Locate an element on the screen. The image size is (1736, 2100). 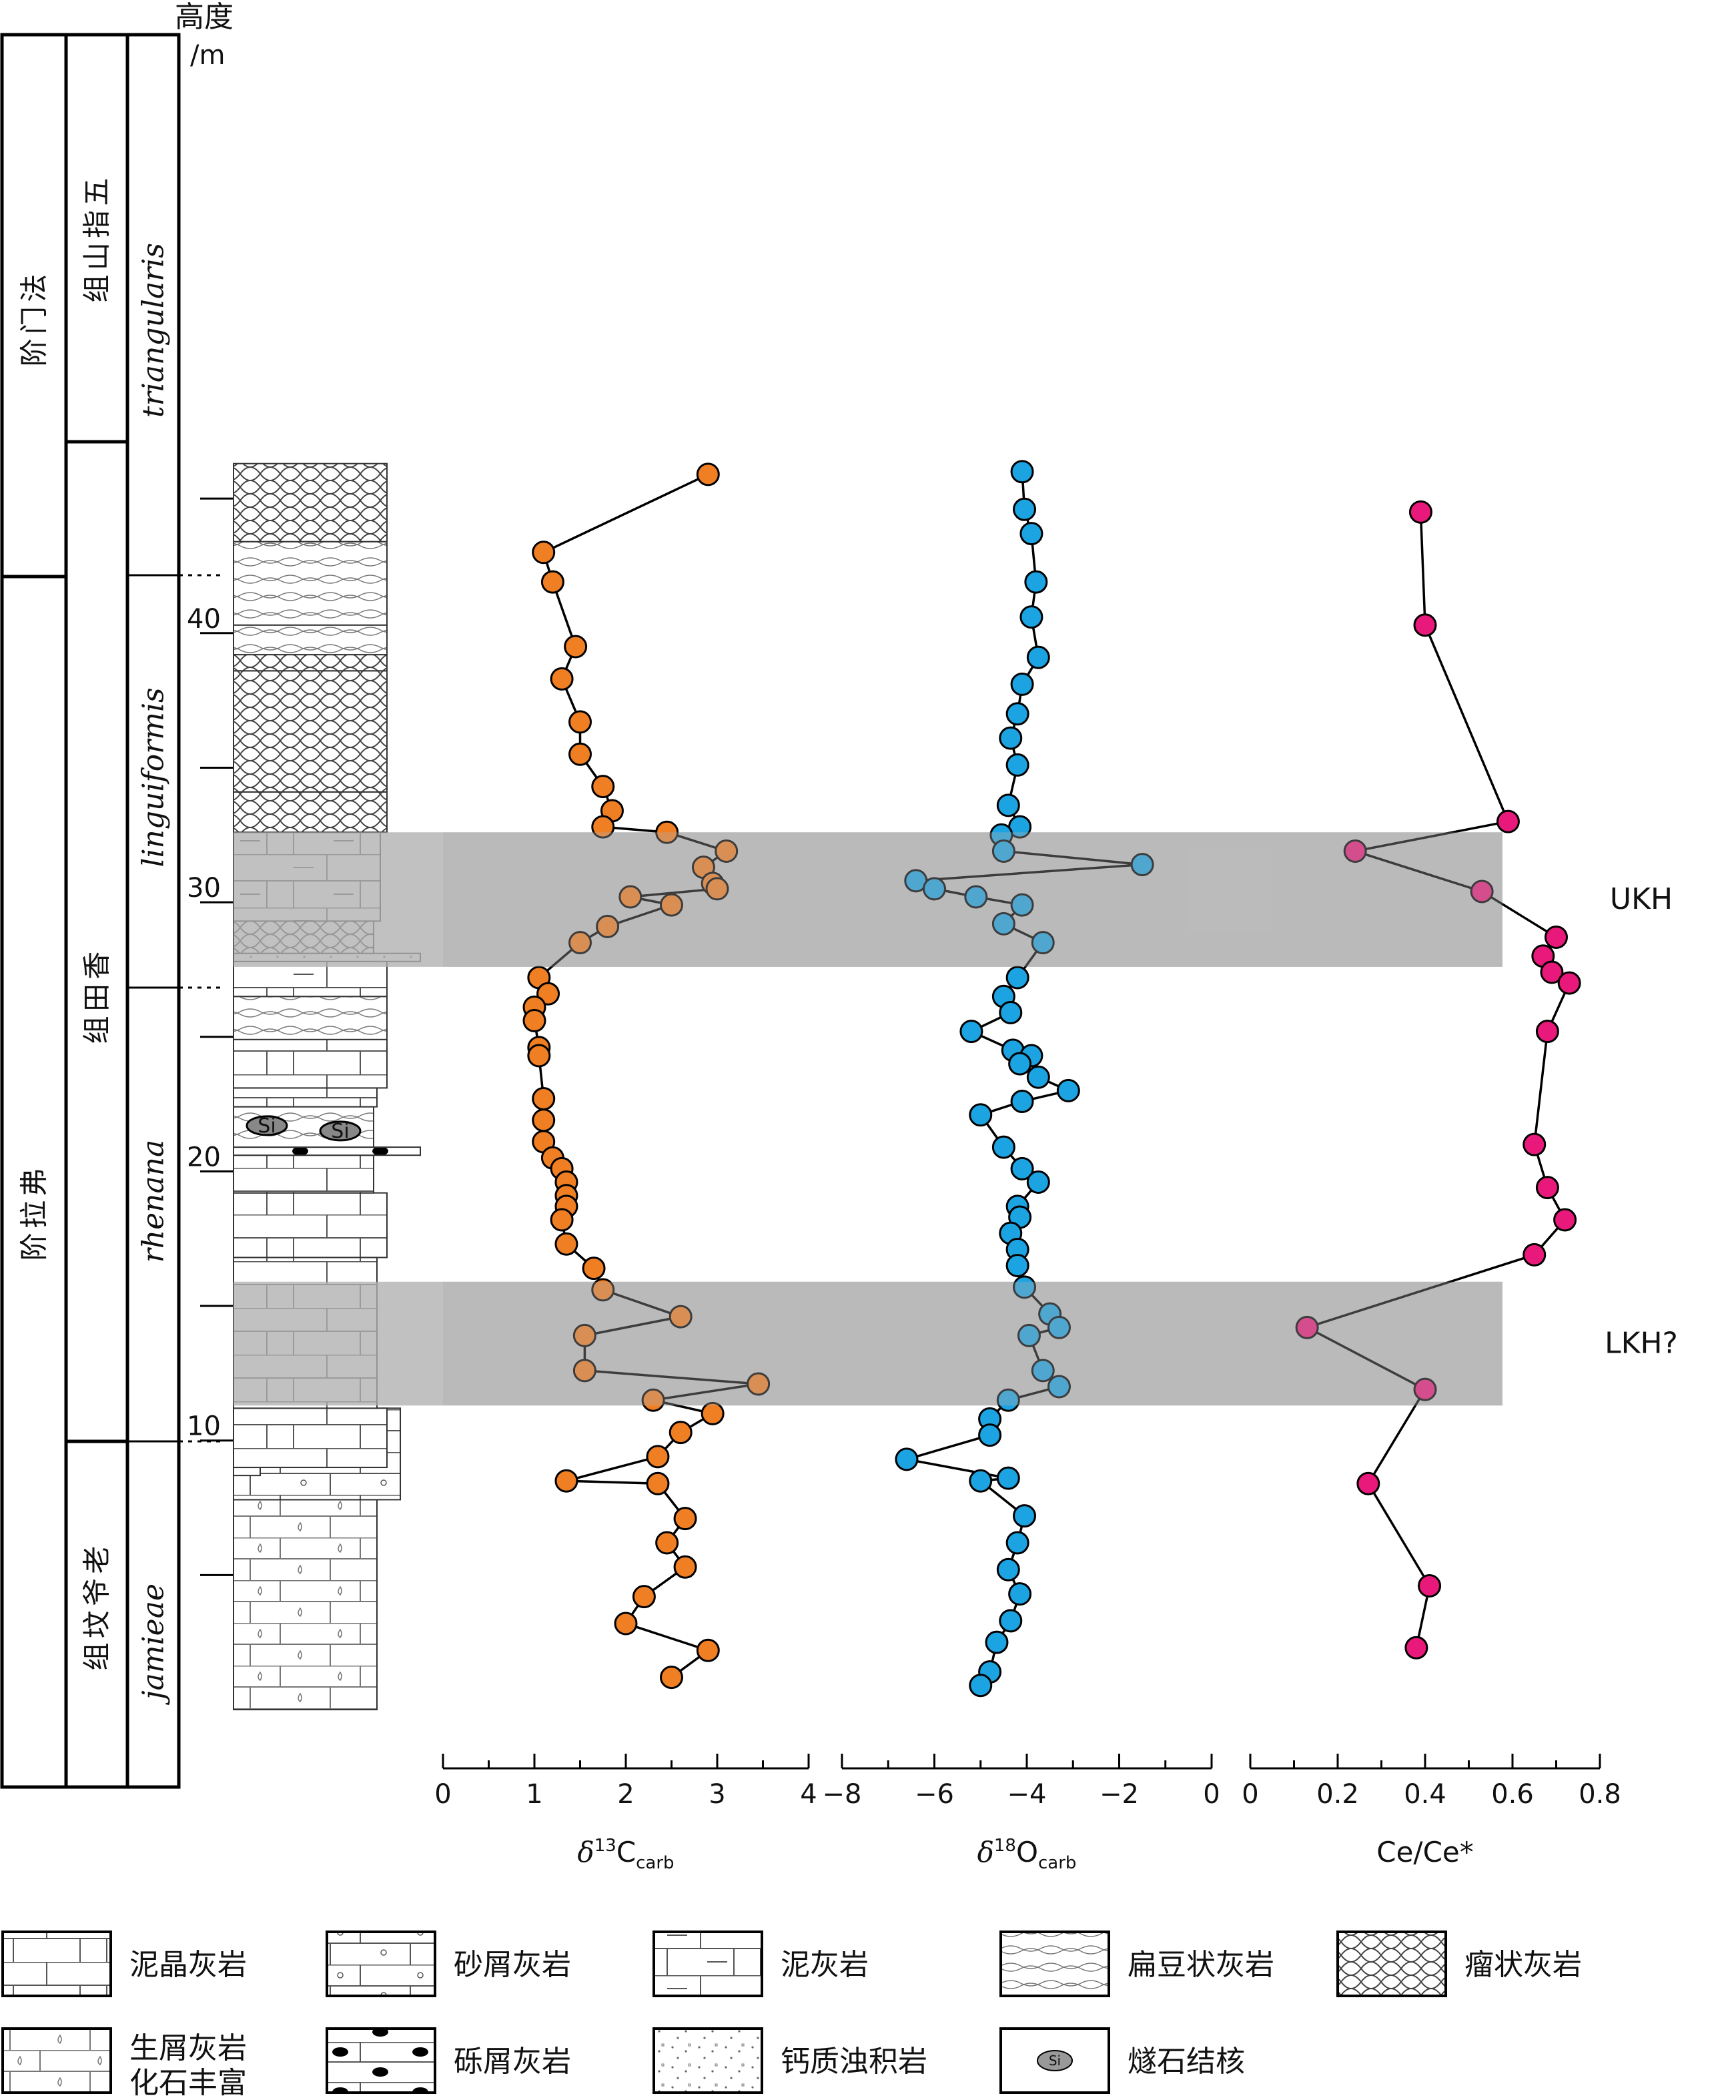
formation-laoyefen-char: 爷 is located at coordinates (97, 1592).